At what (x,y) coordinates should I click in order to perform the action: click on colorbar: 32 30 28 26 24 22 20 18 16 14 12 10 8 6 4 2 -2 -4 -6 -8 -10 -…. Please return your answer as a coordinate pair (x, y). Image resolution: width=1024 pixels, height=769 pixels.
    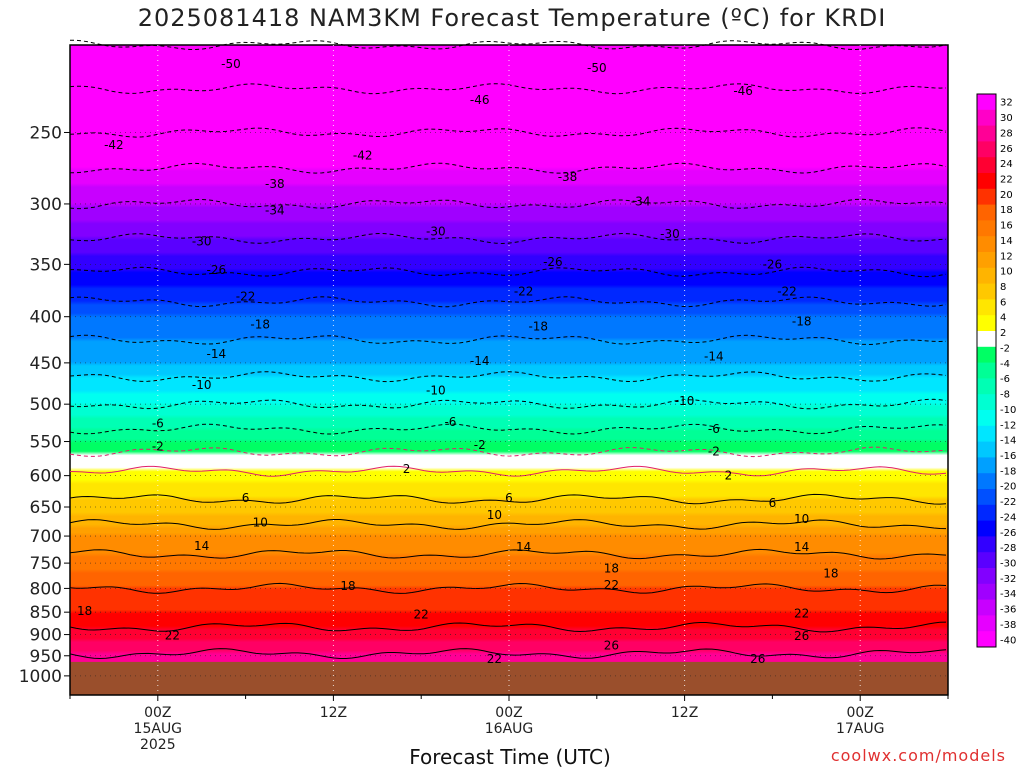
    Looking at the image, I should click on (996, 370).